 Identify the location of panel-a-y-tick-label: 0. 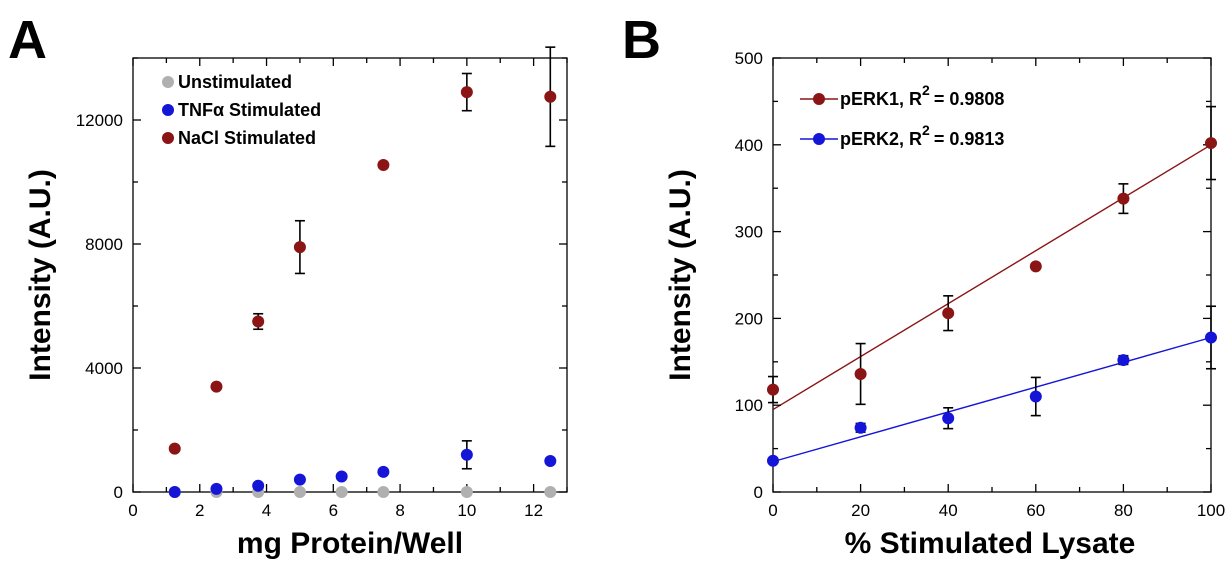
(118, 492).